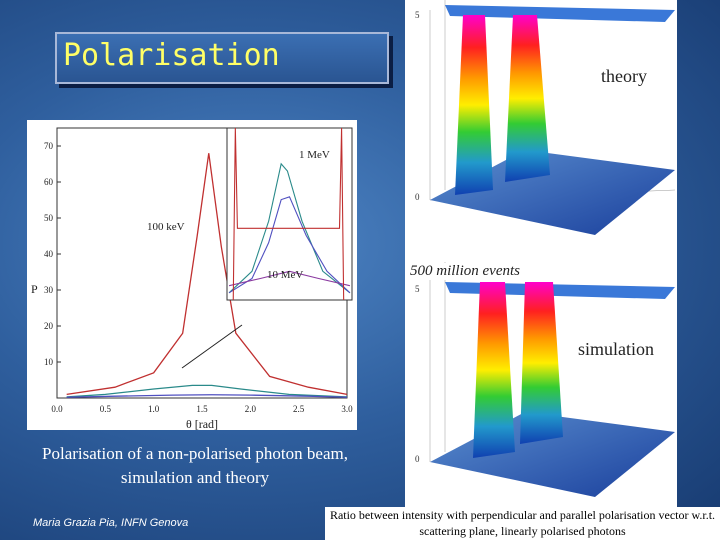 Image resolution: width=720 pixels, height=540 pixels. What do you see at coordinates (111, 523) in the screenshot?
I see `author: Maria Grazia Pia, INFN Genova` at bounding box center [111, 523].